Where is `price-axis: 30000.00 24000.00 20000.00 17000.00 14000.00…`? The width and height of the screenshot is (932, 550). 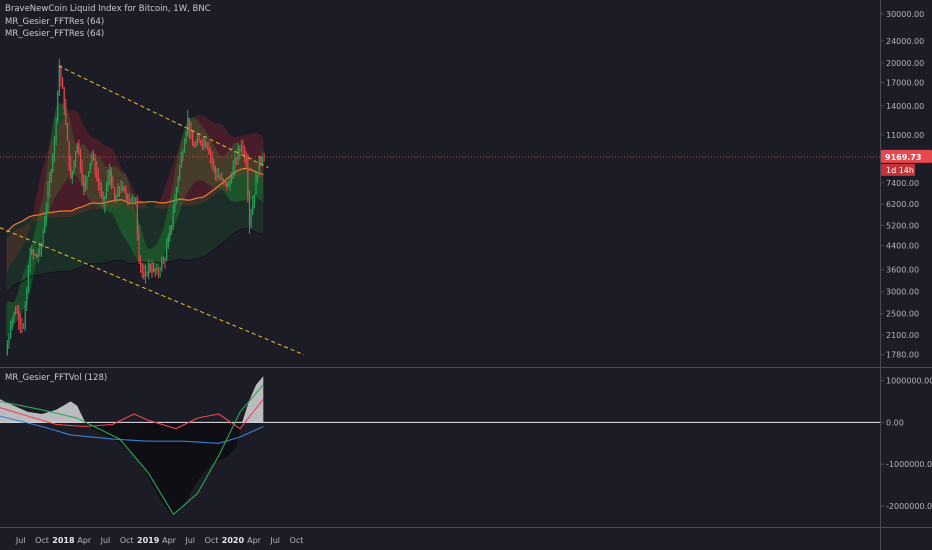
price-axis: 30000.00 24000.00 20000.00 17000.00 14000.00… is located at coordinates (902, 185).